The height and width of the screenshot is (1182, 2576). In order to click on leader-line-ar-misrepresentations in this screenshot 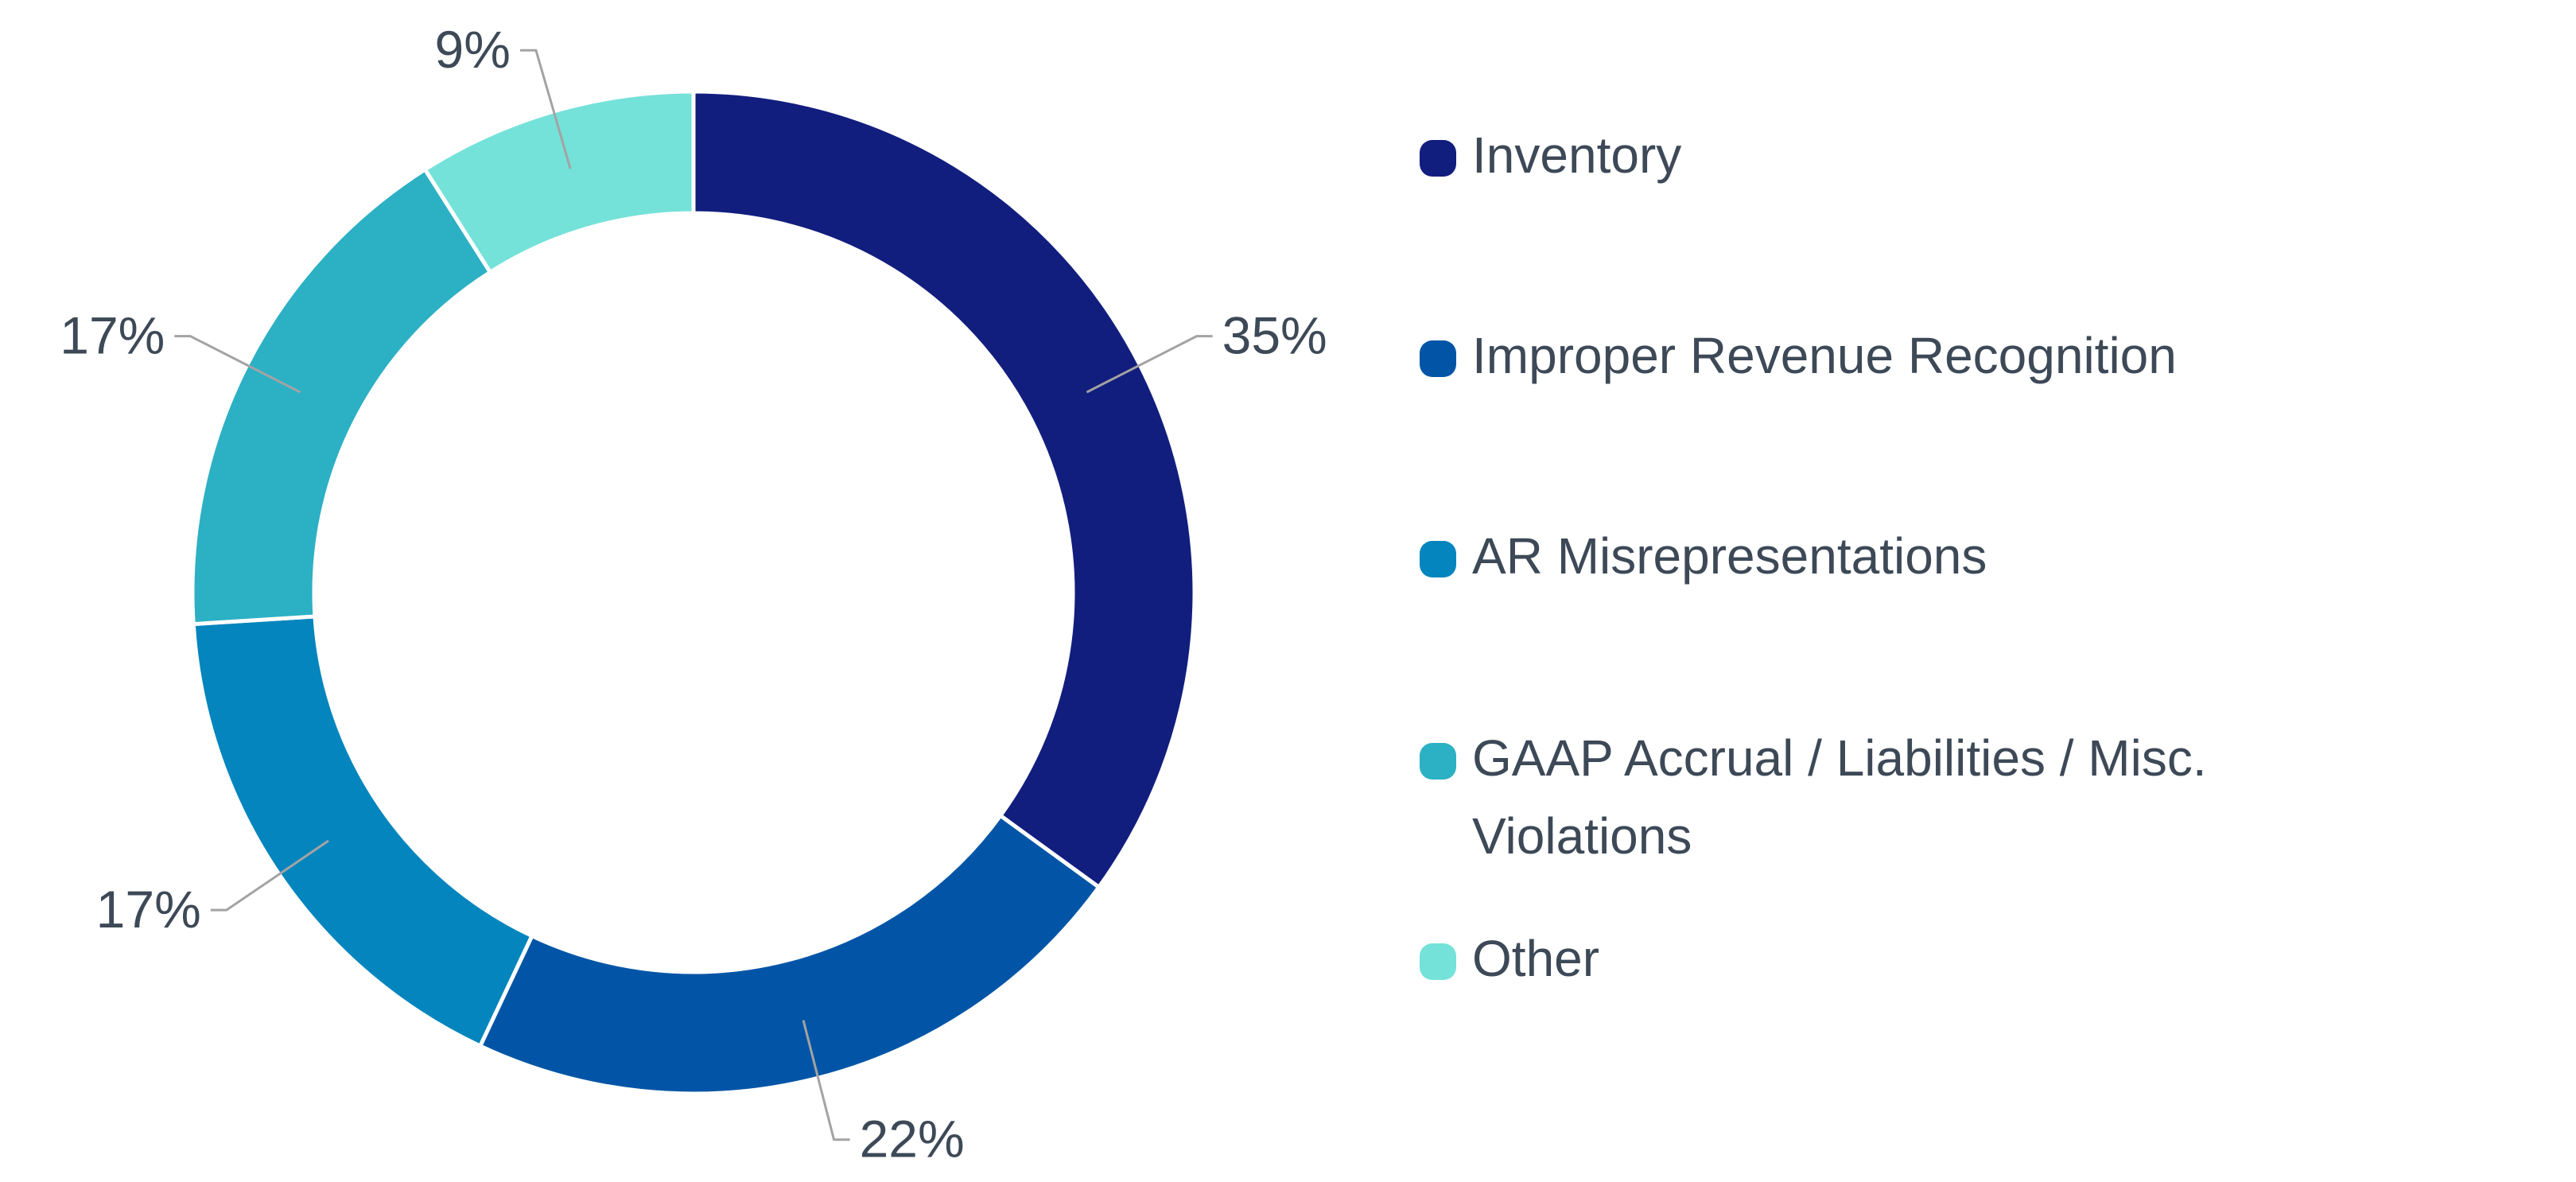, I will do `click(269, 875)`.